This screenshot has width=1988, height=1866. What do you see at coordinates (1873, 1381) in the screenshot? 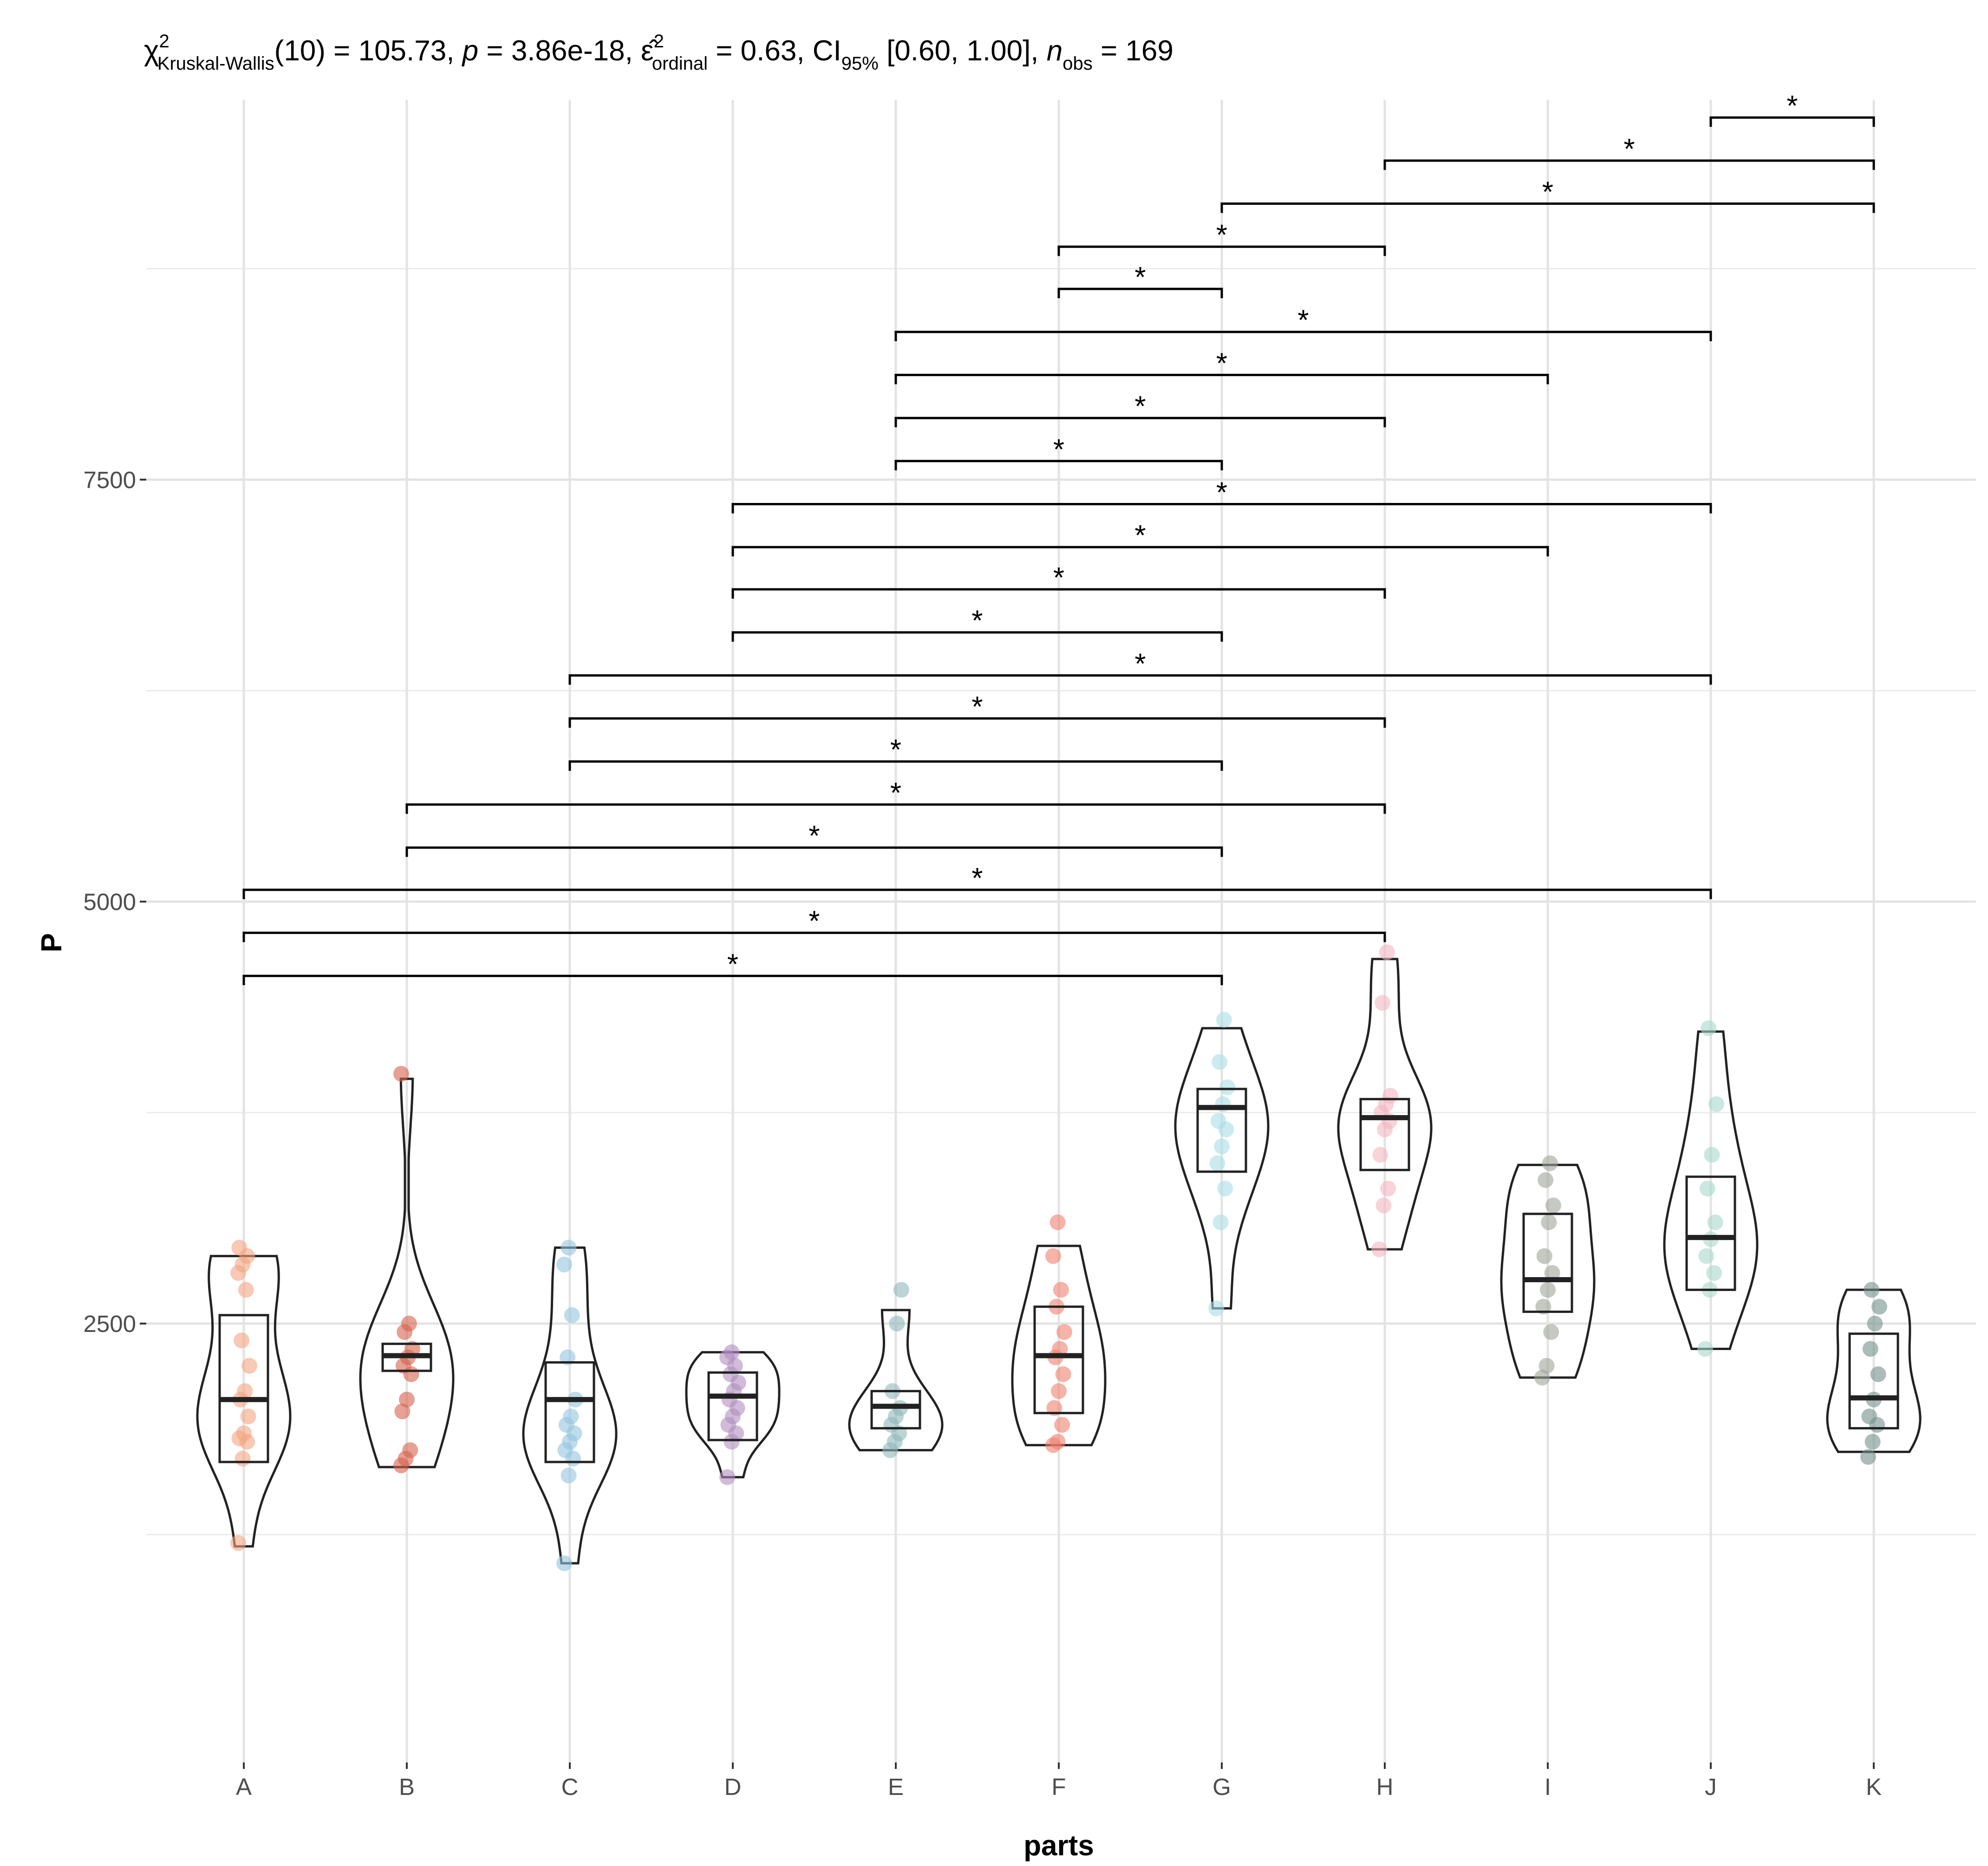
I see `box-k` at bounding box center [1873, 1381].